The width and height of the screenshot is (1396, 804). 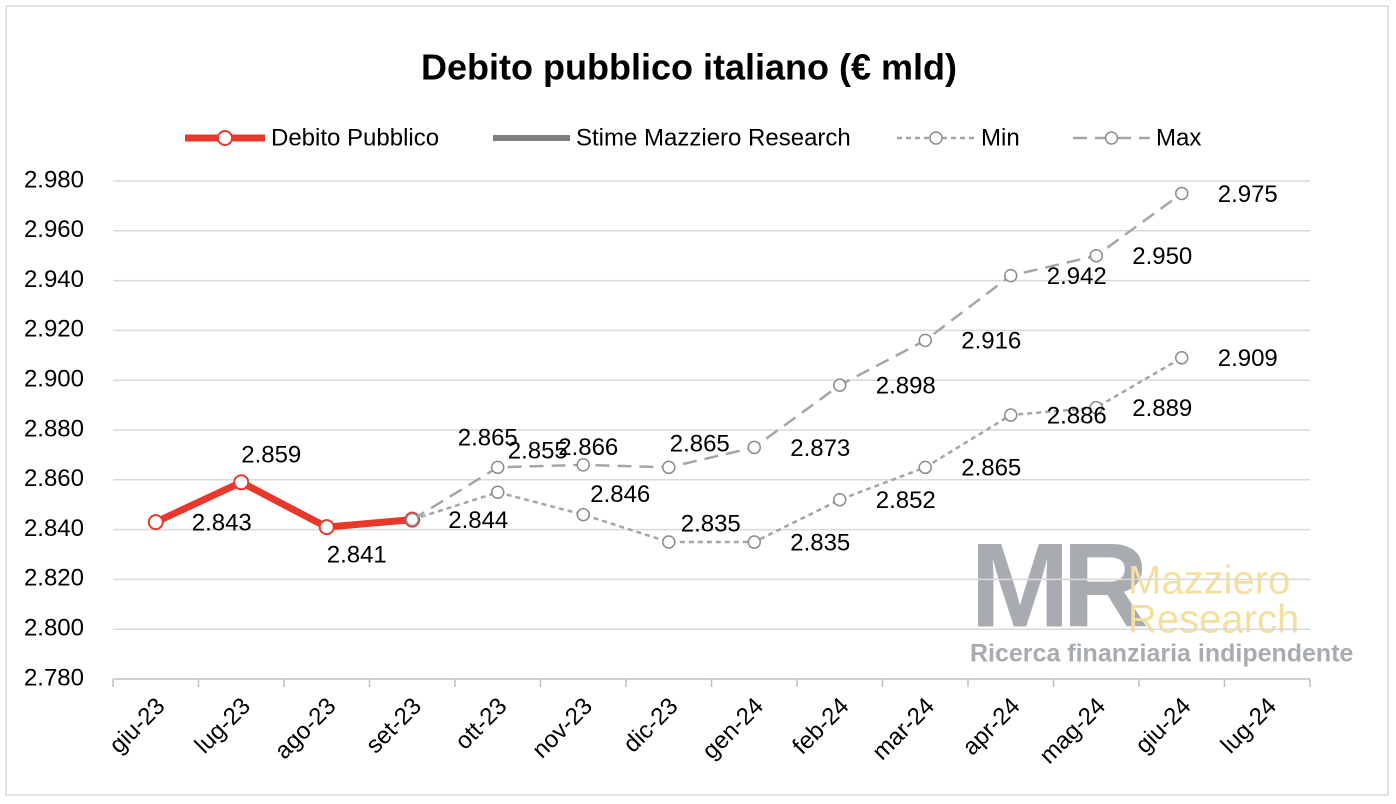 What do you see at coordinates (54, 677) in the screenshot?
I see `y-tick-label: 2.780` at bounding box center [54, 677].